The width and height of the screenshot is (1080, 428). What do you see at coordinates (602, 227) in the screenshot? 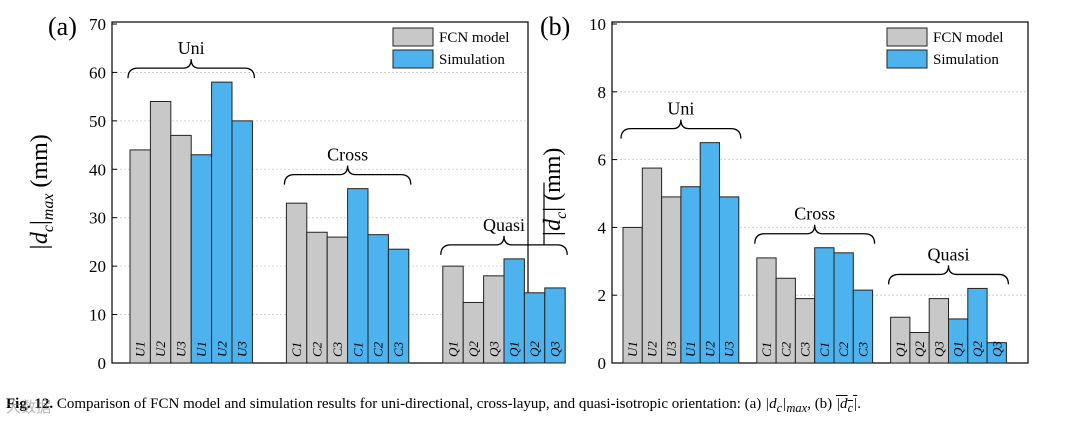
I see `y-tick-label: 4` at bounding box center [602, 227].